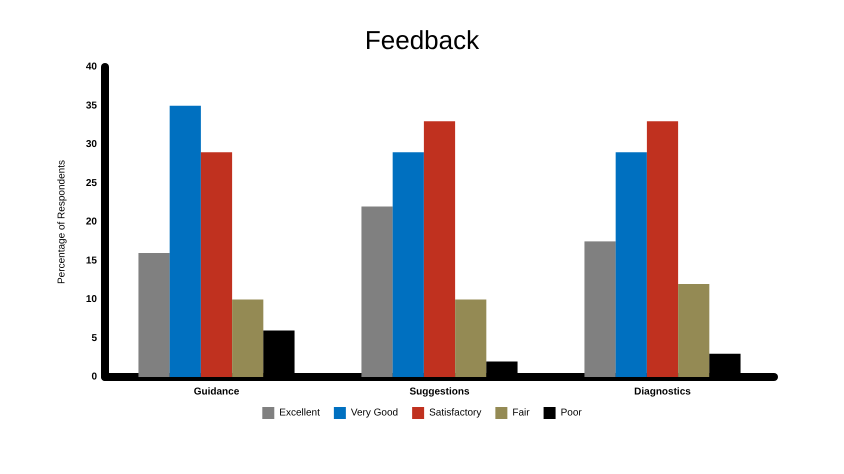  Describe the element at coordinates (92, 299) in the screenshot. I see `y-tick-label: 10` at that location.